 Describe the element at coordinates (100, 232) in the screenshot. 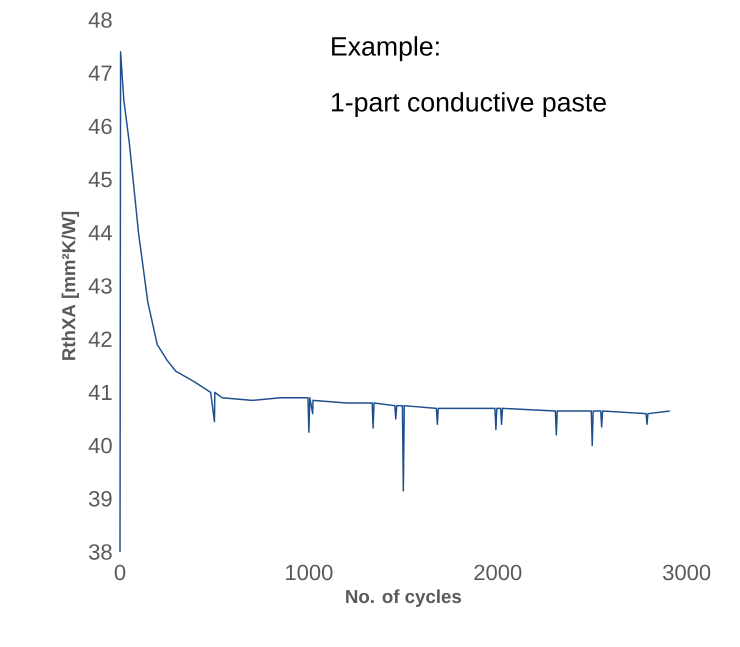

I see `y-tick-label: 44` at that location.